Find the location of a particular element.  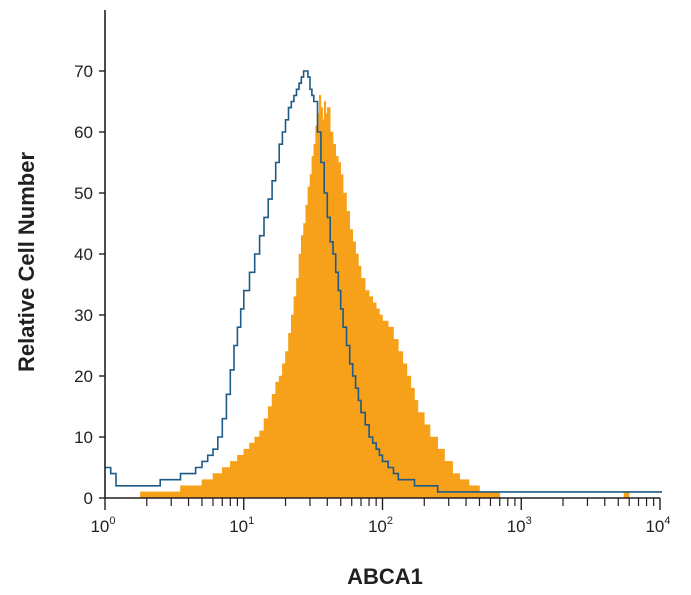

x-tick-label: 10² is located at coordinates (380, 525).